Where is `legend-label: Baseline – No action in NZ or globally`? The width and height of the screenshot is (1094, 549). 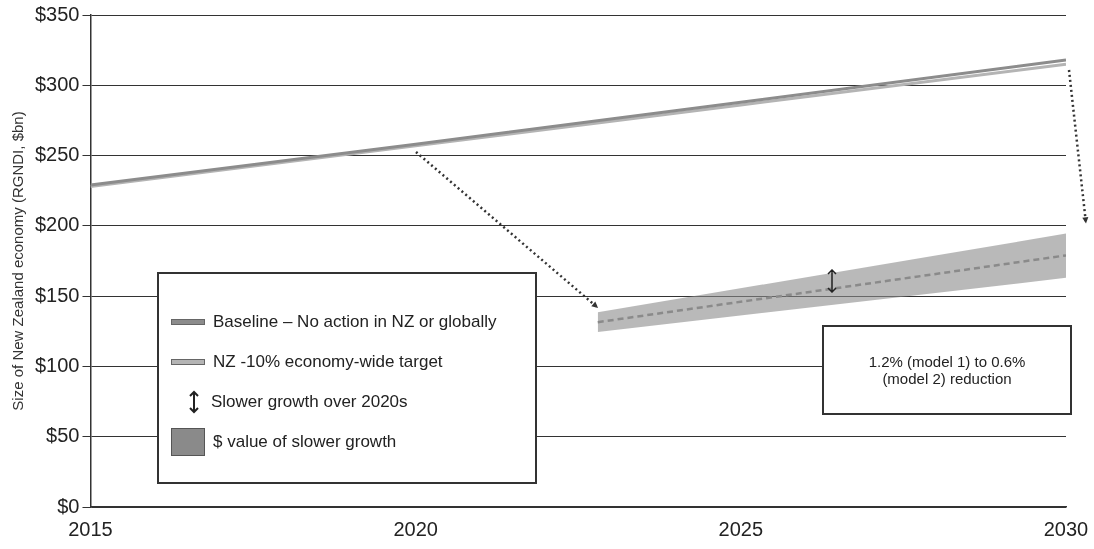
legend-label: Baseline – No action in NZ or globally is located at coordinates (355, 322).